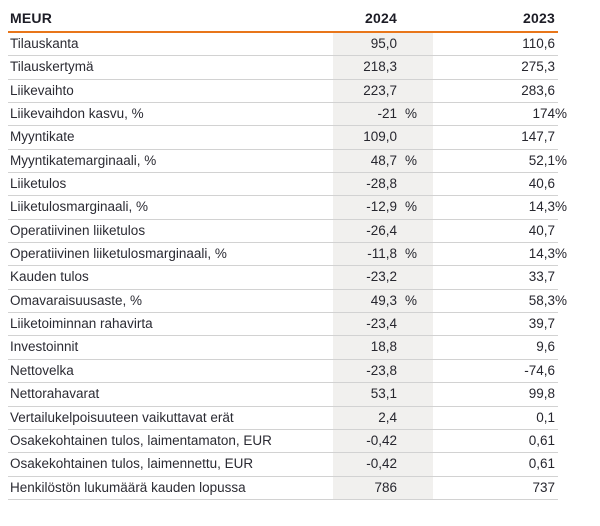 This screenshot has width=600, height=526. Describe the element at coordinates (332, 114) in the screenshot. I see `value-2024: -21%` at that location.